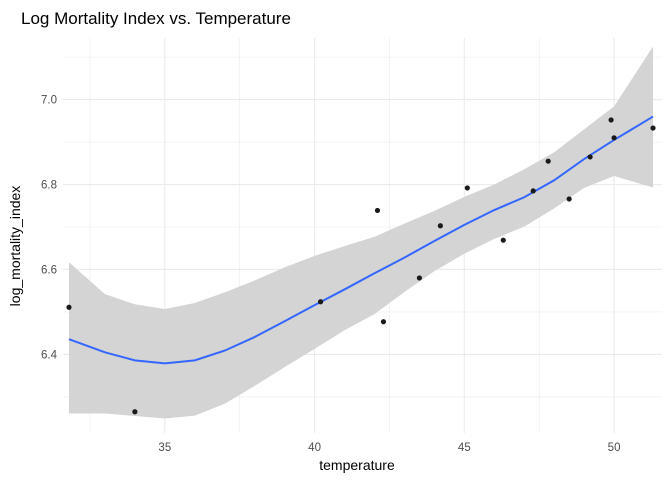 Image resolution: width=672 pixels, height=480 pixels. What do you see at coordinates (156, 18) in the screenshot?
I see `chart-title: Log Mortality Index vs. Temperature` at bounding box center [156, 18].